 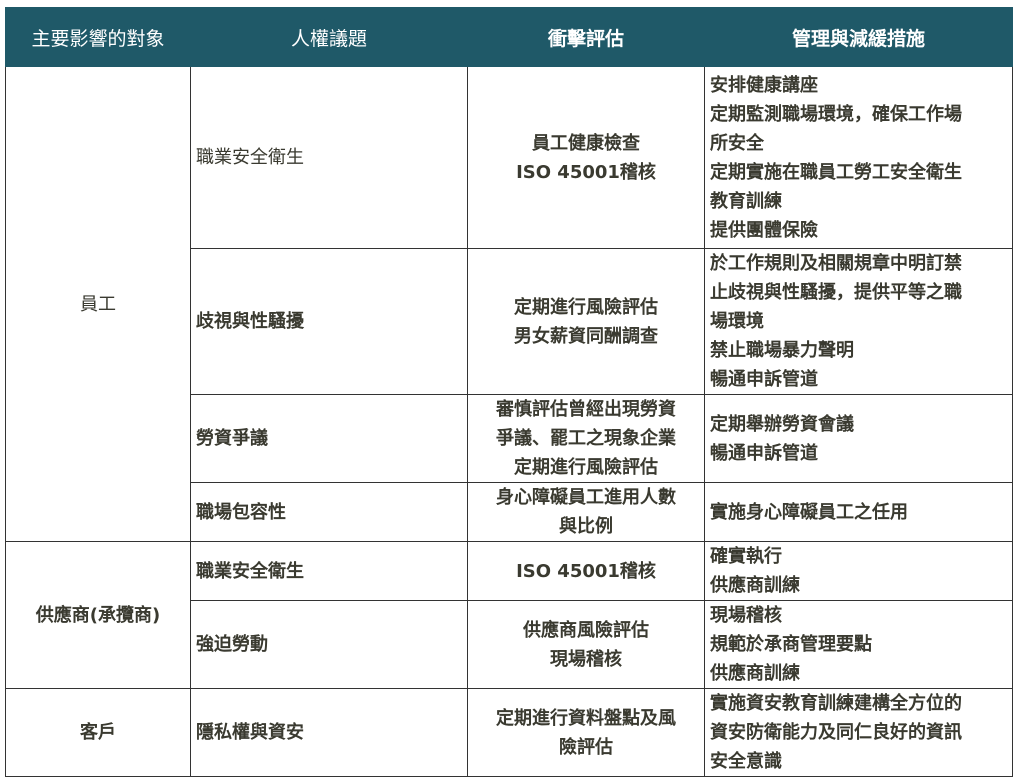 What do you see at coordinates (746, 556) in the screenshot?
I see `measures-line: 確實執行` at bounding box center [746, 556].